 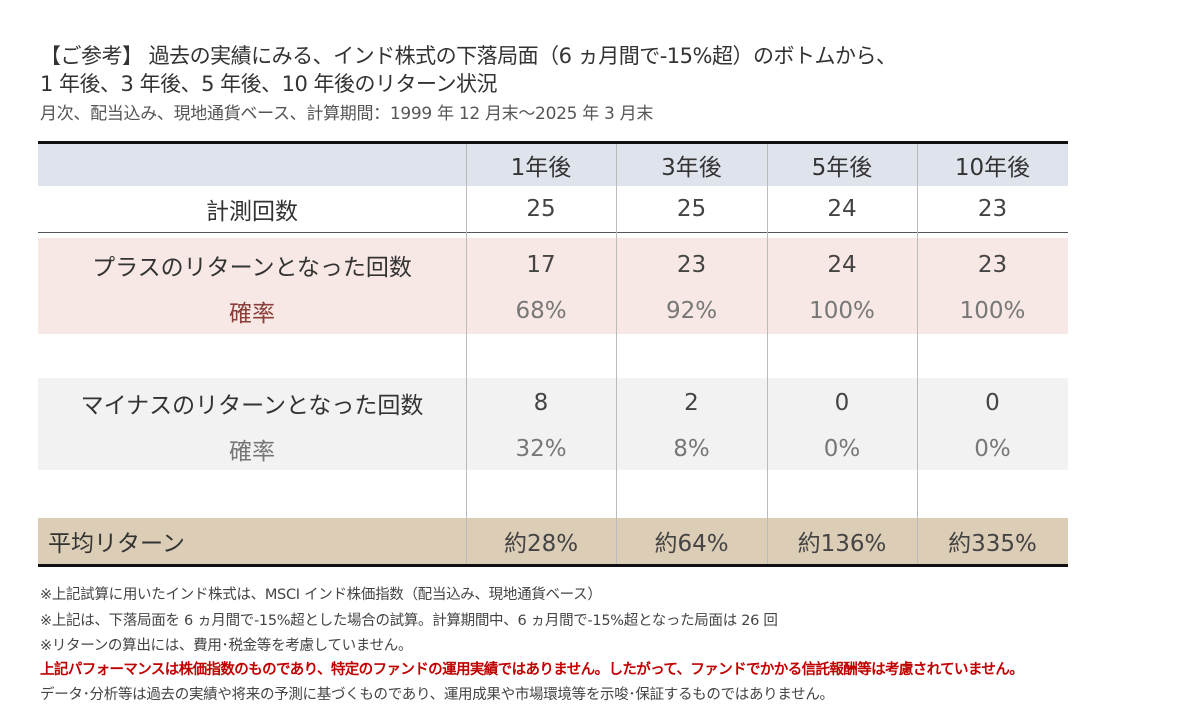 I want to click on average-band, so click(x=553, y=541).